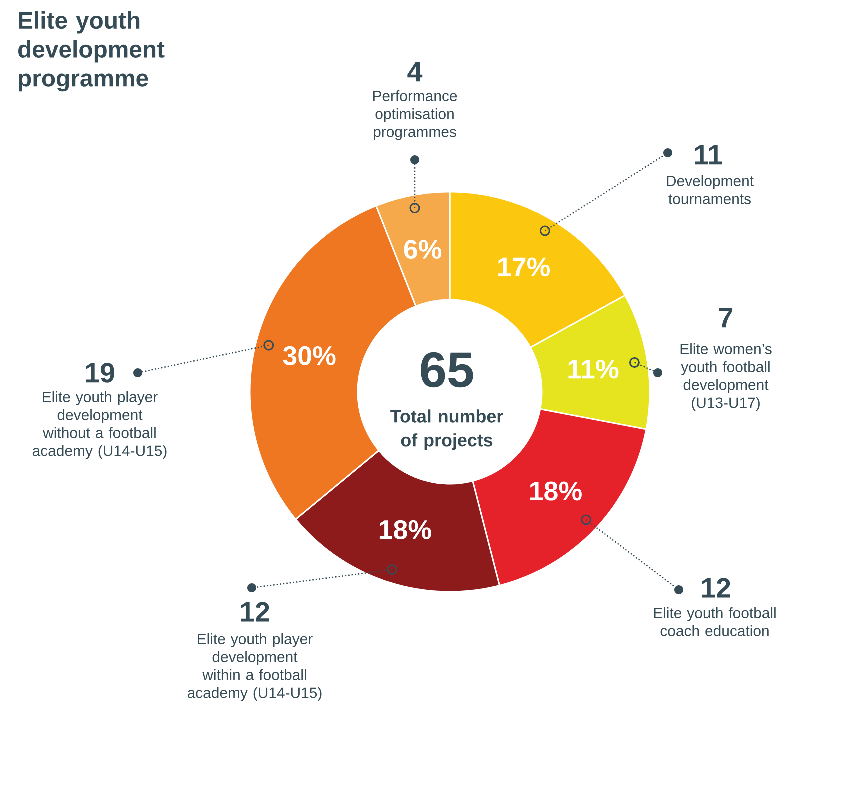 The height and width of the screenshot is (789, 850). Describe the element at coordinates (415, 72) in the screenshot. I see `text: 4` at that location.